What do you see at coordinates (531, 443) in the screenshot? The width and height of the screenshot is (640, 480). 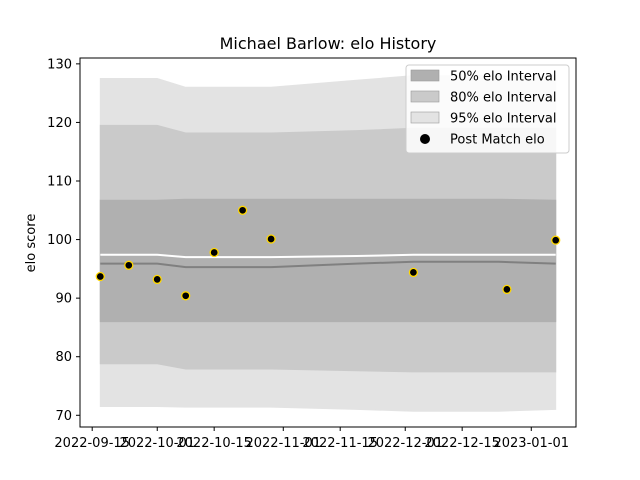 I see `x-tick-label: 2023-01-01` at bounding box center [531, 443].